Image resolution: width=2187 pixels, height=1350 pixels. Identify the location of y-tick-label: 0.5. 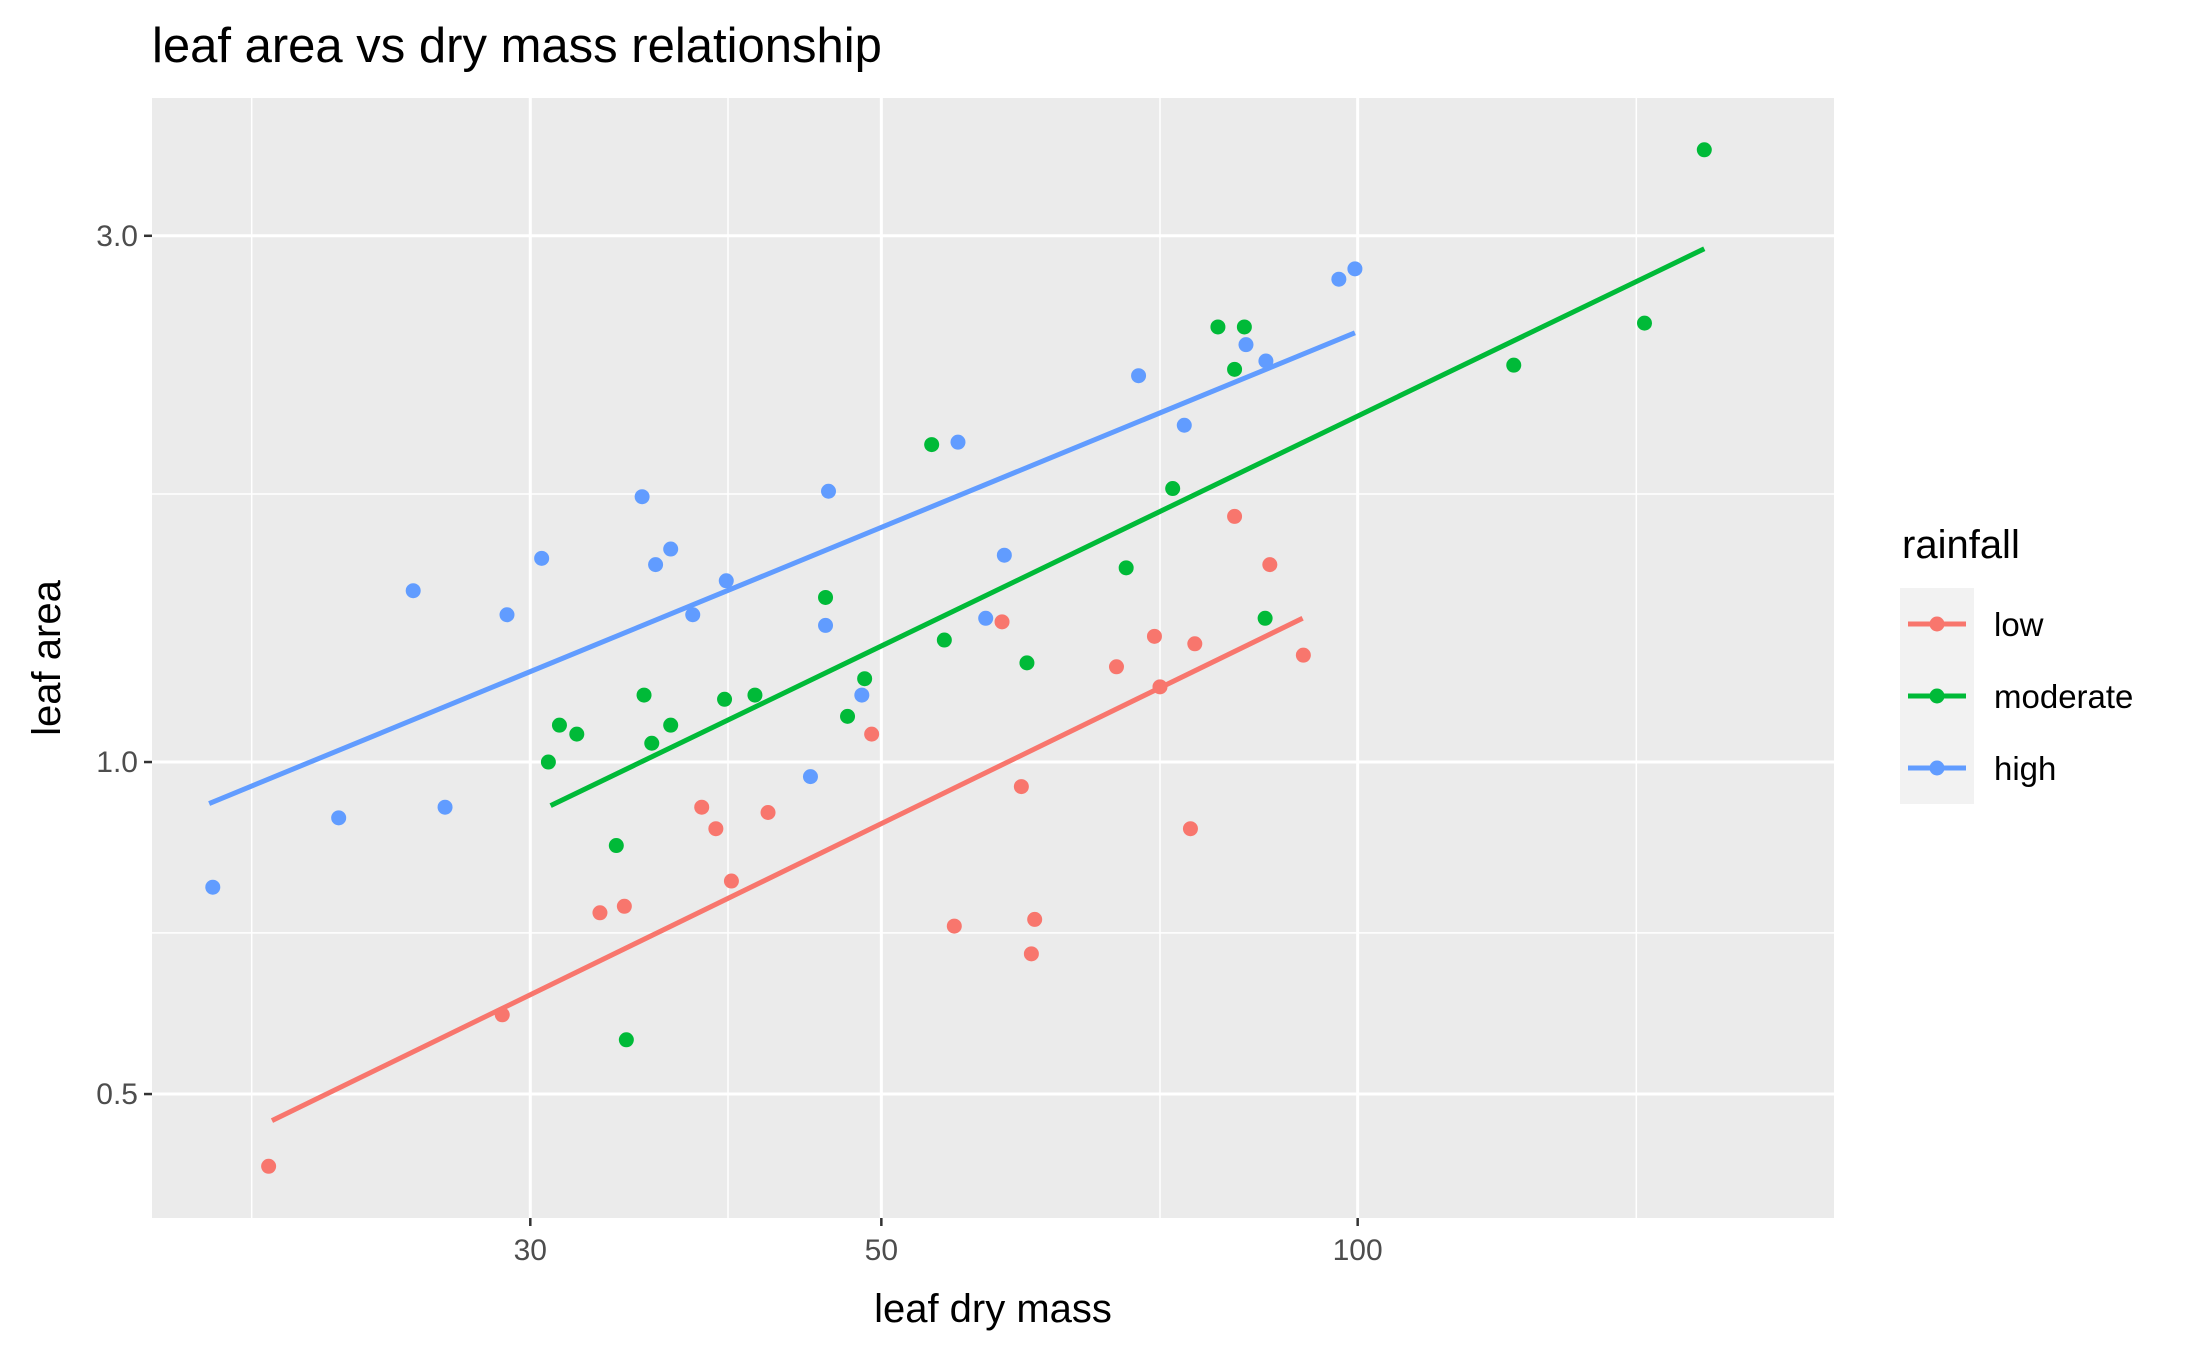
(117, 1094).